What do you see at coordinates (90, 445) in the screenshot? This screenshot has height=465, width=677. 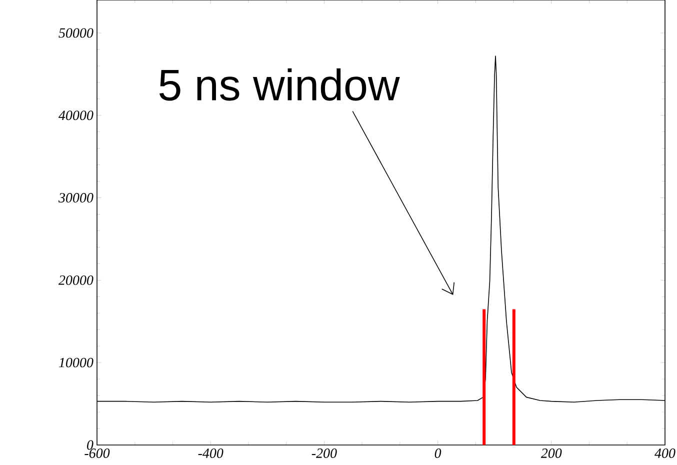 I see `y-tick-label: 0` at bounding box center [90, 445].